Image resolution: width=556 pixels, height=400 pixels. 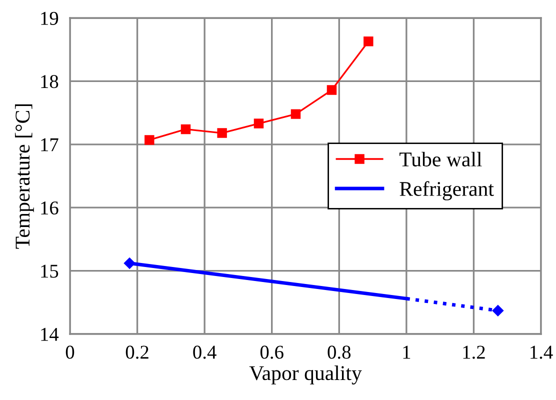 What do you see at coordinates (70, 352) in the screenshot?
I see `x-tick-label: 0` at bounding box center [70, 352].